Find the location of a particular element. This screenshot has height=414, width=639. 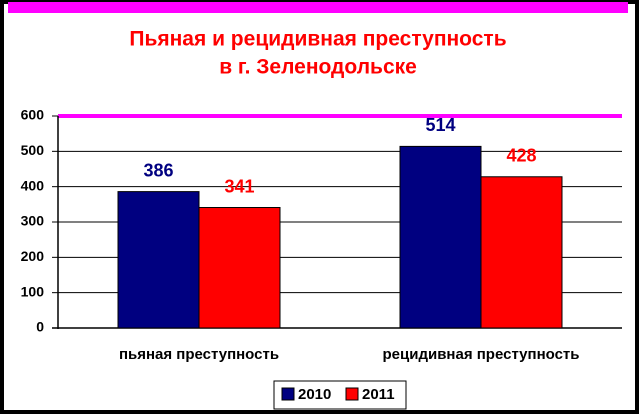

y-tick-label: 300 is located at coordinates (33, 221).